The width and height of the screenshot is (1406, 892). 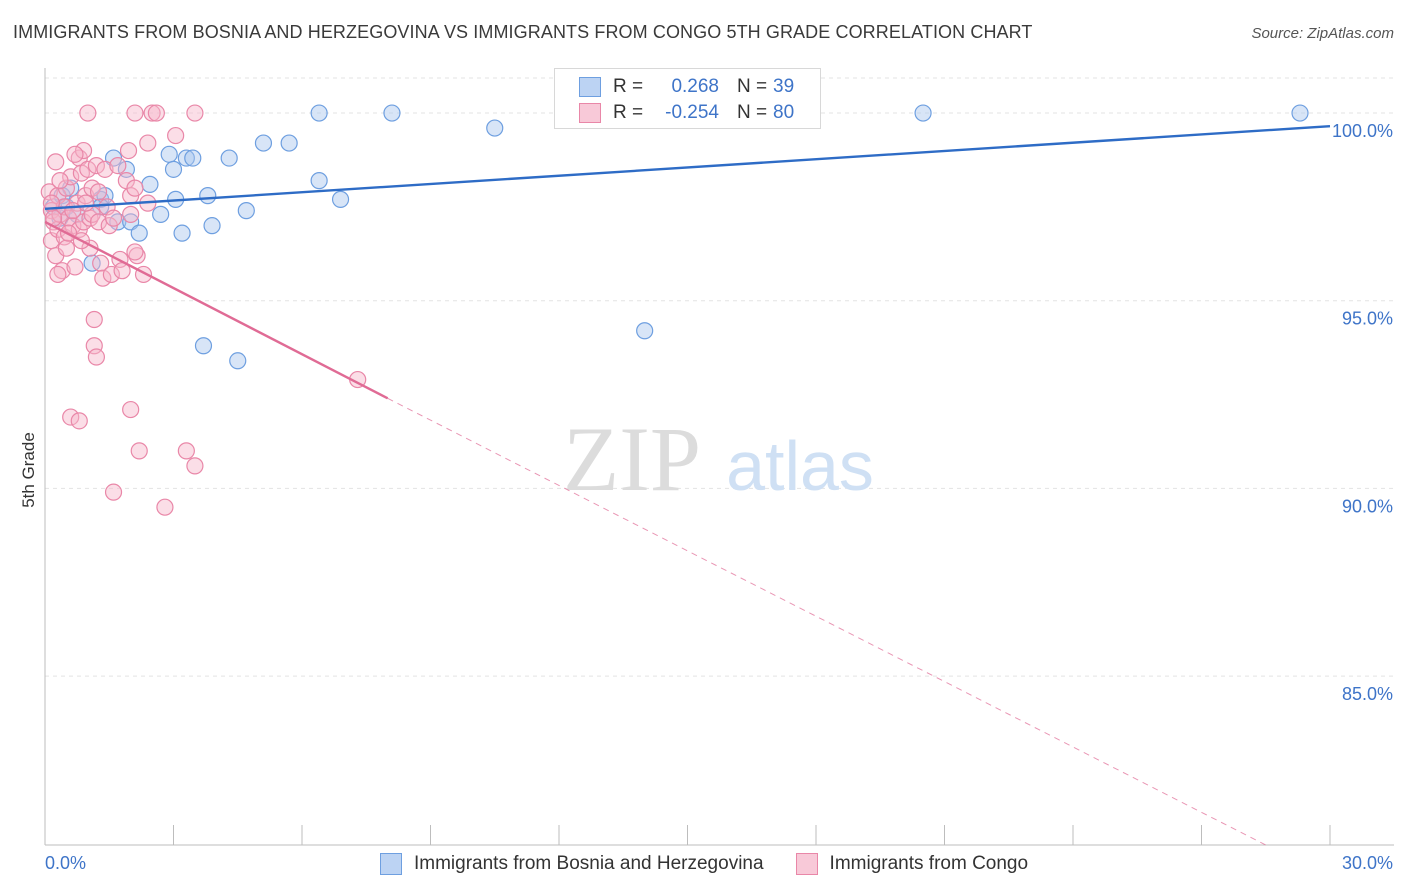 I want to click on legend-swatch-blue, so click(x=590, y=87).